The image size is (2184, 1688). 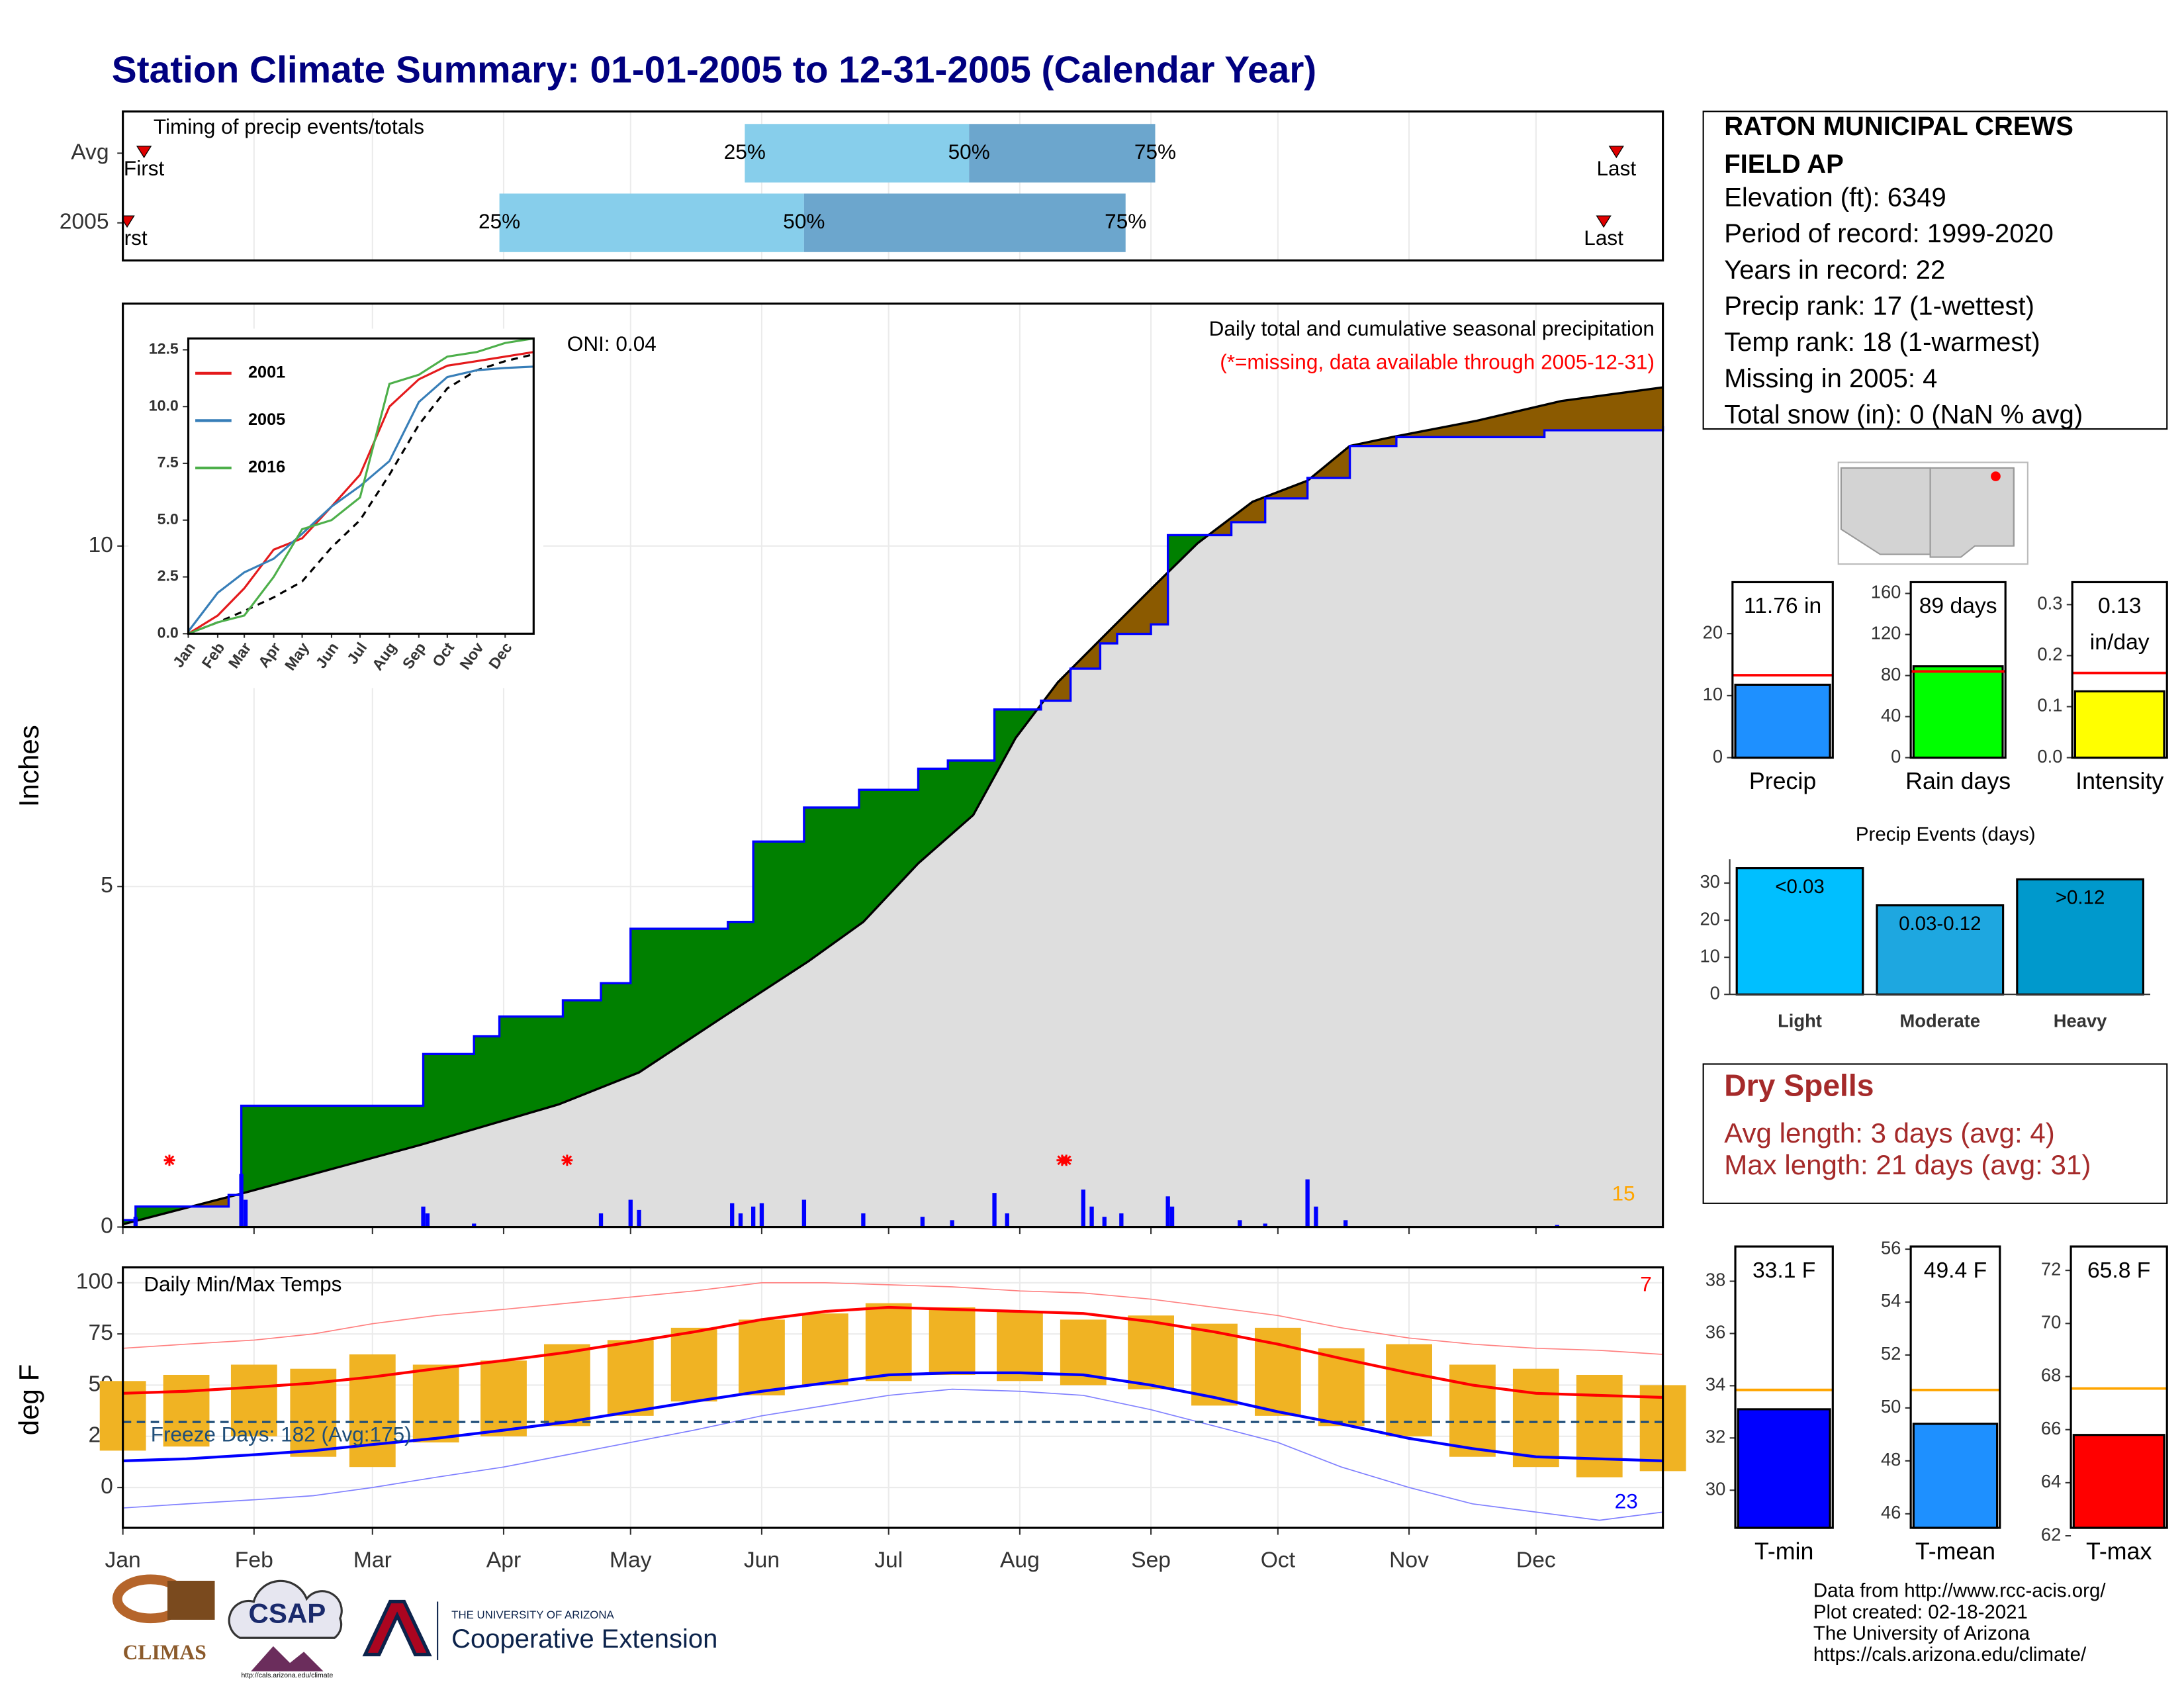 I want to click on csap-cloud, so click(x=285, y=1609).